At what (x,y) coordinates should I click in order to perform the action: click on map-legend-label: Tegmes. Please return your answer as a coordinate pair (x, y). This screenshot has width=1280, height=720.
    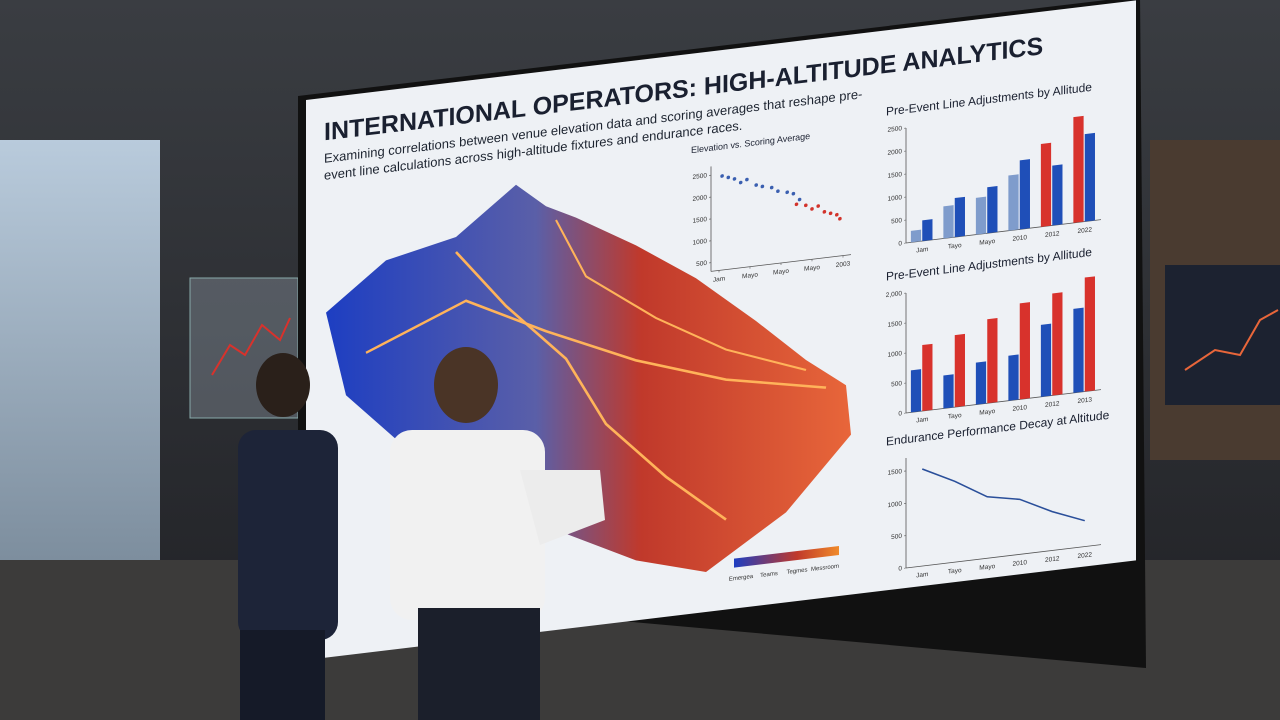
    Looking at the image, I should click on (796, 571).